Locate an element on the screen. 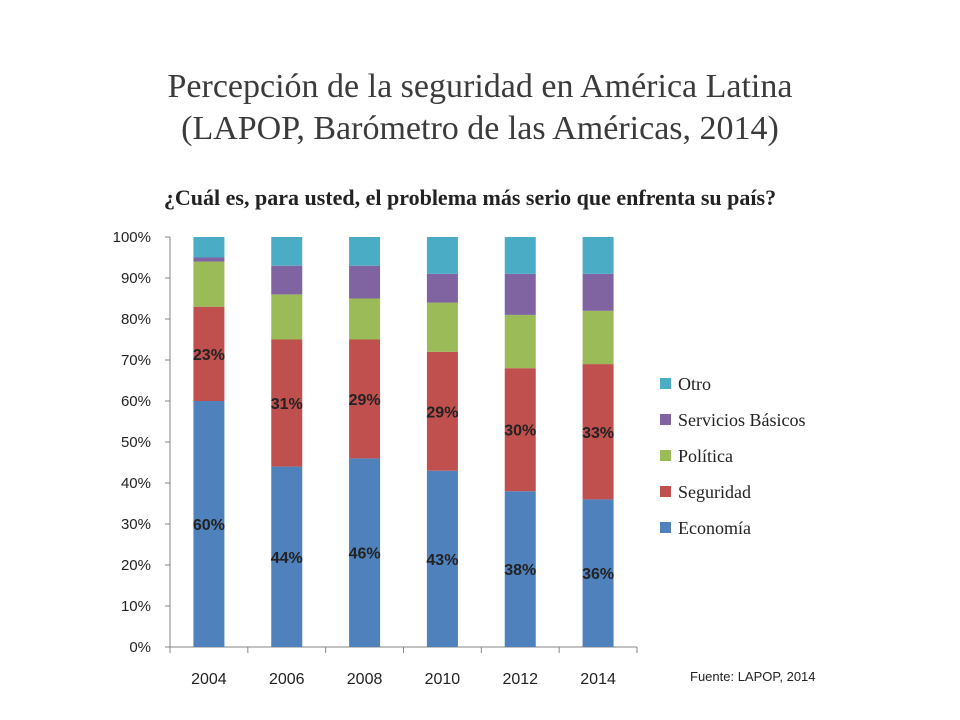 The image size is (960, 720). bar-economia-2004 is located at coordinates (209, 524).